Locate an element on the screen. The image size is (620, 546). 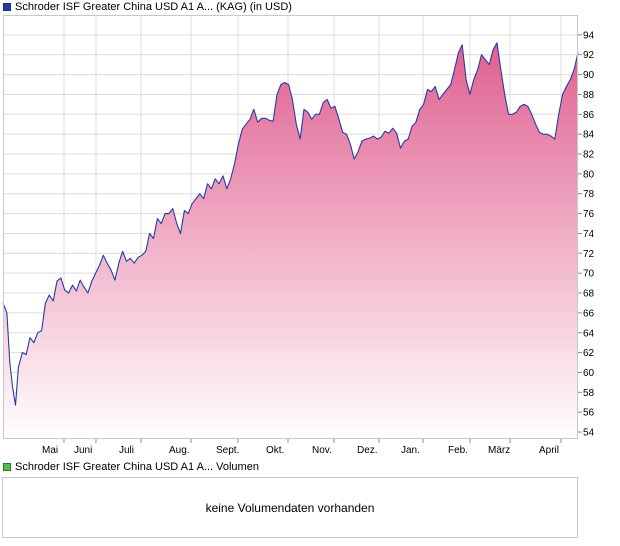
y-tick-label: 58 is located at coordinates (589, 393).